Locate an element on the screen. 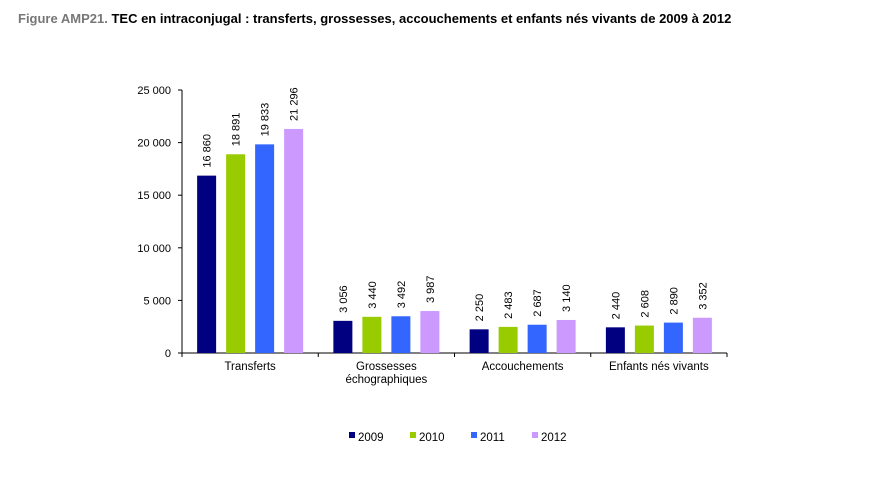 This screenshot has width=893, height=488. data-label: 21 296 is located at coordinates (295, 104).